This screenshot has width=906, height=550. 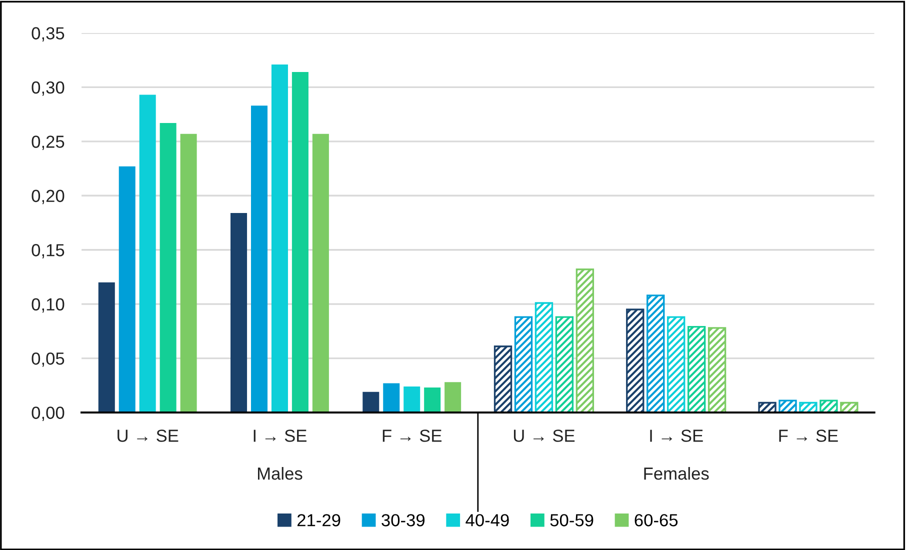 What do you see at coordinates (280, 473) in the screenshot?
I see `text: Males` at bounding box center [280, 473].